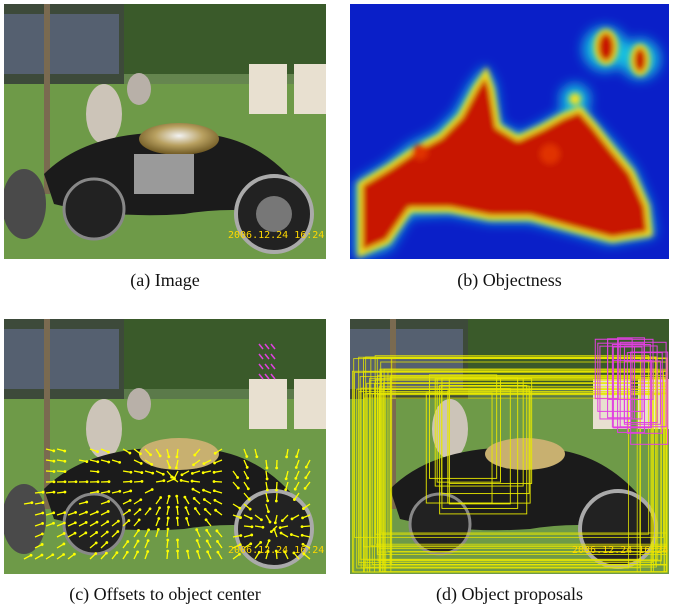 Image resolution: width=673 pixels, height=607 pixels. I want to click on proposal-box-secondary, so click(627, 383).